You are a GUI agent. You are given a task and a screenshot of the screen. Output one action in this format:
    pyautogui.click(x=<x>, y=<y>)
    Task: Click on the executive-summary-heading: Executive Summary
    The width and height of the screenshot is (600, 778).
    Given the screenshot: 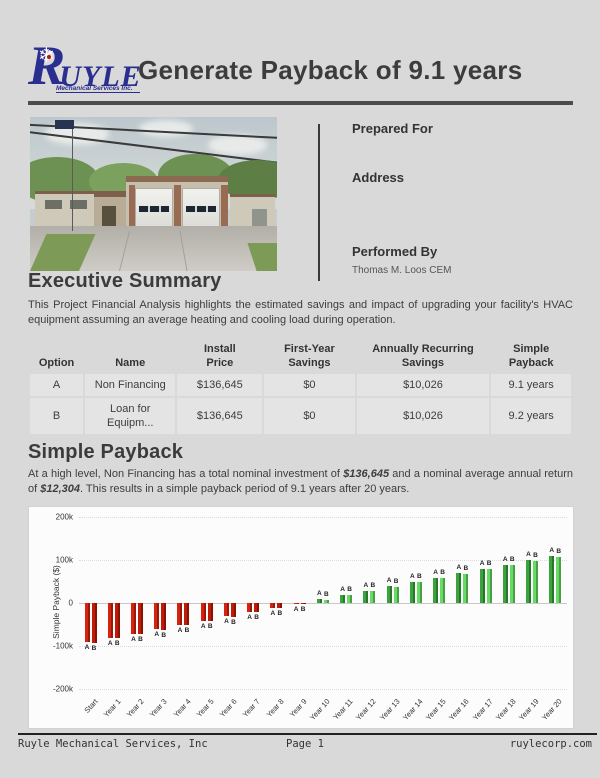 What is the action you would take?
    pyautogui.click(x=125, y=281)
    